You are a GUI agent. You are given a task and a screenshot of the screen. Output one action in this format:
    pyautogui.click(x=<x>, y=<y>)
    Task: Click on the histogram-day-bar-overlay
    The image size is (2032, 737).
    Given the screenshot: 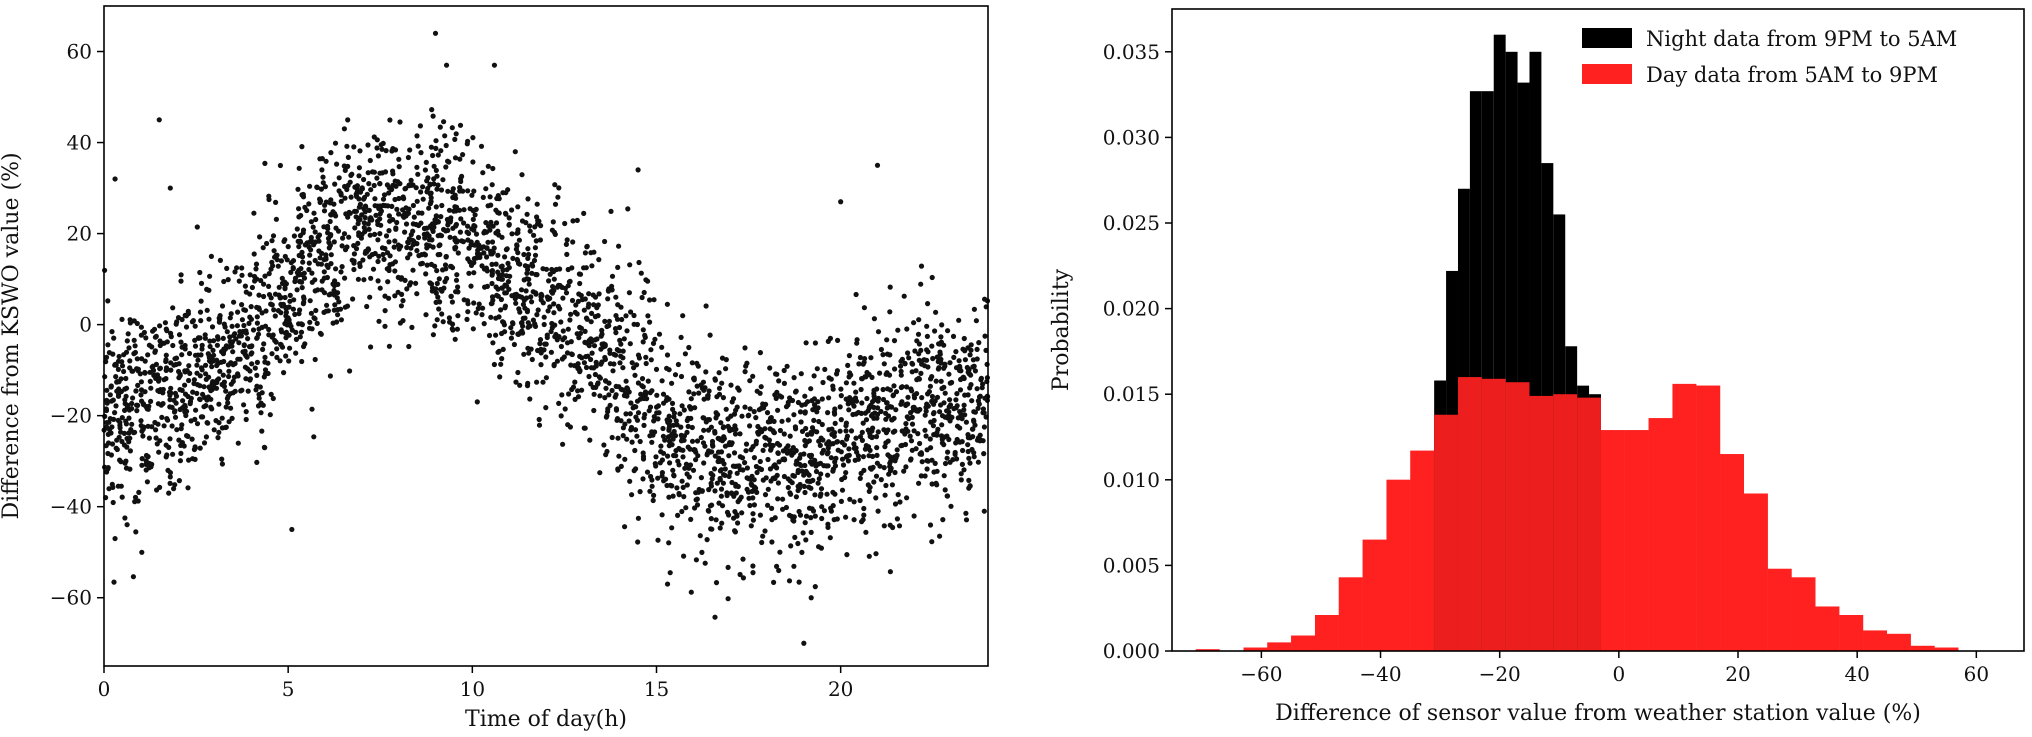 What is the action you would take?
    pyautogui.click(x=1875, y=640)
    